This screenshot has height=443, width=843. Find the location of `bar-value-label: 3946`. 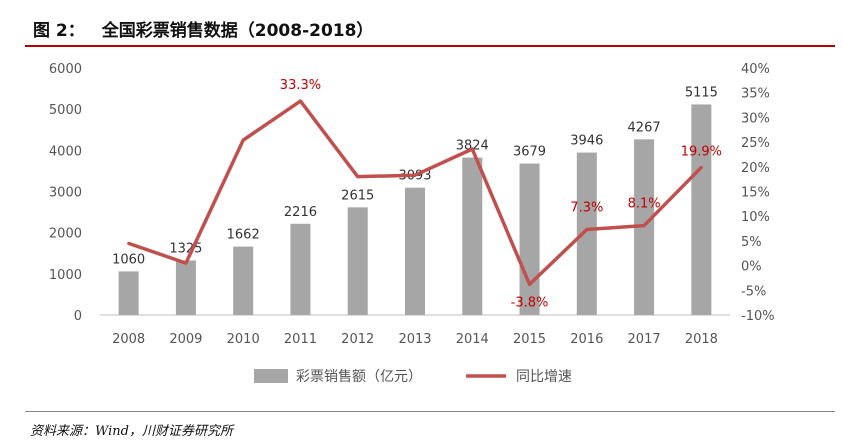

bar-value-label: 3946 is located at coordinates (586, 141).